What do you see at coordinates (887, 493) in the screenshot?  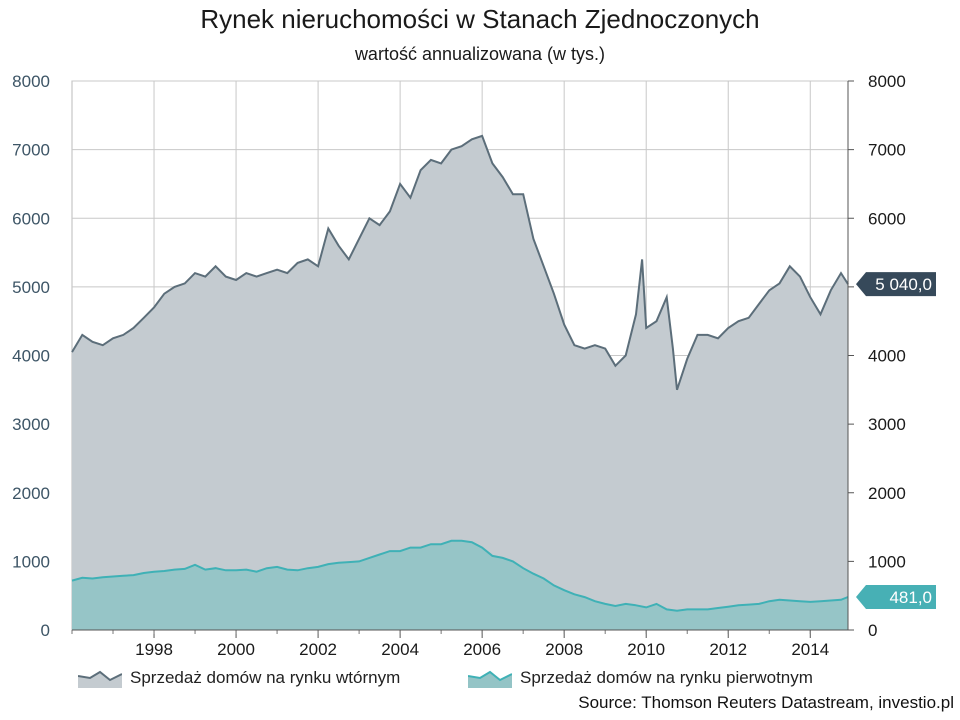 I see `y-tick-label-right: 2000` at bounding box center [887, 493].